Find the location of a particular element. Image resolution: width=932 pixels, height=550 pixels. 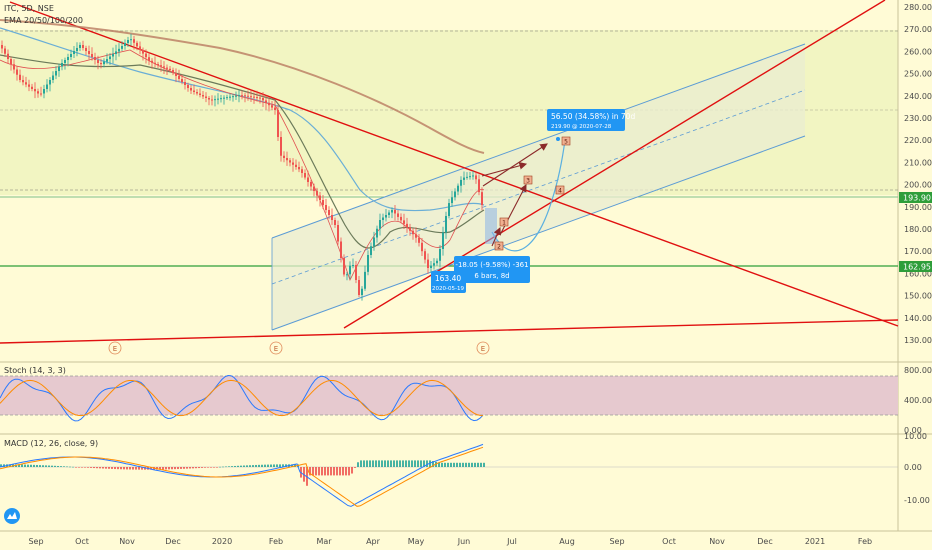

drop-change: -18.05 (-9.58%) -361 is located at coordinates (491, 265).